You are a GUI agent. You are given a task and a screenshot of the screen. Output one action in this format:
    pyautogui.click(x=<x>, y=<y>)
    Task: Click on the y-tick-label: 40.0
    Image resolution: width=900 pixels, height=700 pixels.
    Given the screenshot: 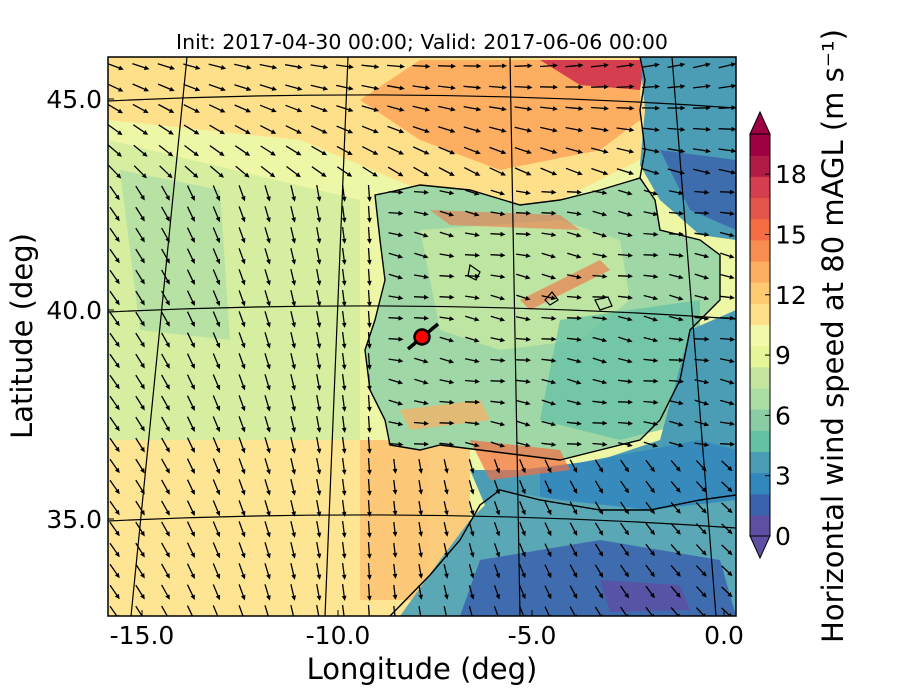 What is the action you would take?
    pyautogui.click(x=74, y=310)
    